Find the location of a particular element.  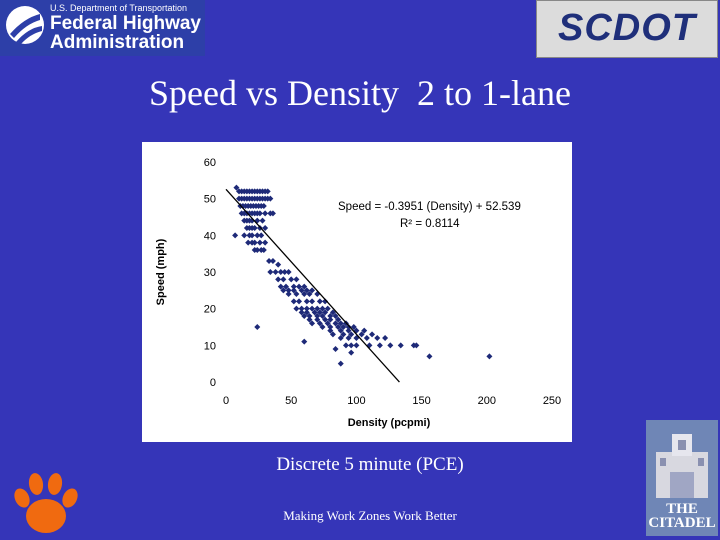

fhwa-agency-line: U.S. Department of Transportation is located at coordinates (119, 8).